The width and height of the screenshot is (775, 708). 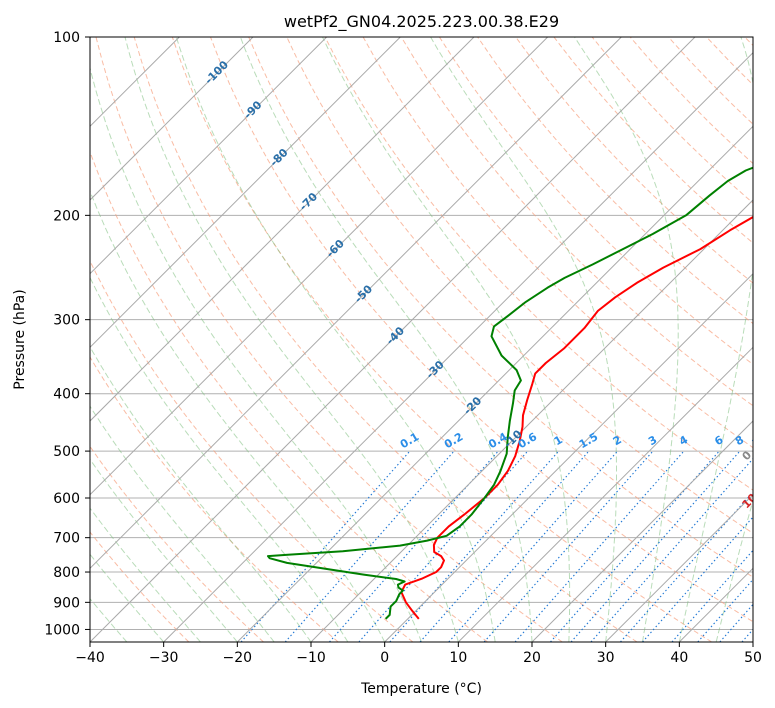 I want to click on x-tick-label: −10, so click(x=311, y=658).